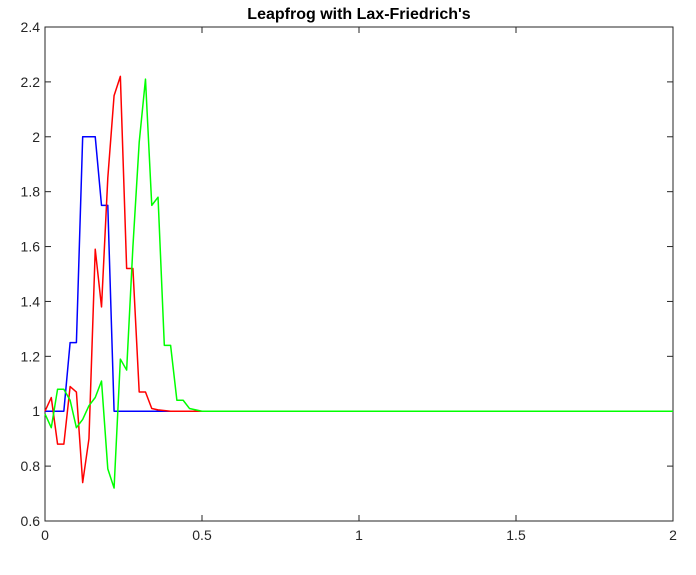 The height and width of the screenshot is (575, 696). Describe the element at coordinates (31, 82) in the screenshot. I see `y-tick-label: 2.2` at that location.